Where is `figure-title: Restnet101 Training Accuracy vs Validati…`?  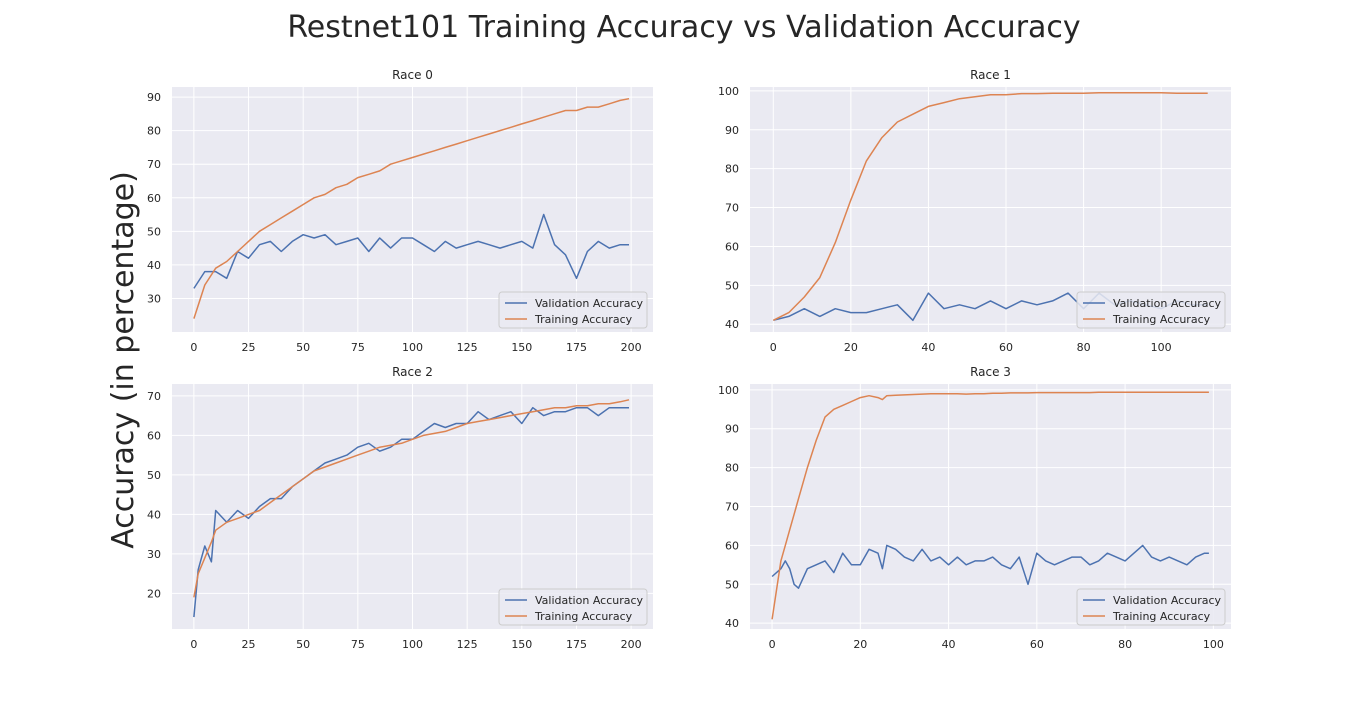 figure-title: Restnet101 Training Accuracy vs Validati… is located at coordinates (683, 27).